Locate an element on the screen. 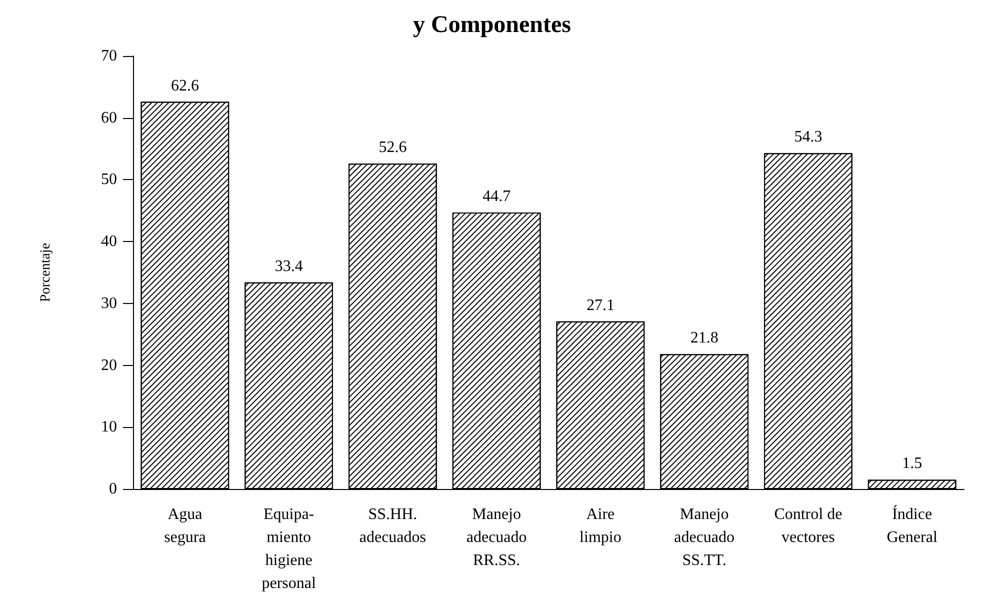 This screenshot has width=984, height=612. y-tick-label: 30 is located at coordinates (109, 303).